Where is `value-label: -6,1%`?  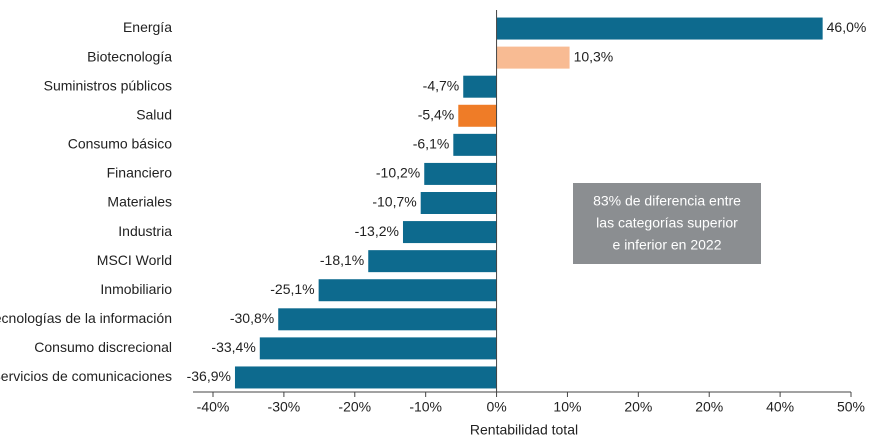
value-label: -6,1% is located at coordinates (431, 144).